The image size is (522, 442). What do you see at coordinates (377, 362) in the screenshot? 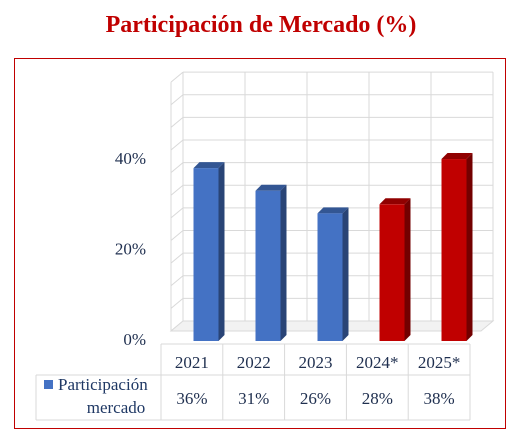
I see `x-category-label: 2024*` at bounding box center [377, 362].